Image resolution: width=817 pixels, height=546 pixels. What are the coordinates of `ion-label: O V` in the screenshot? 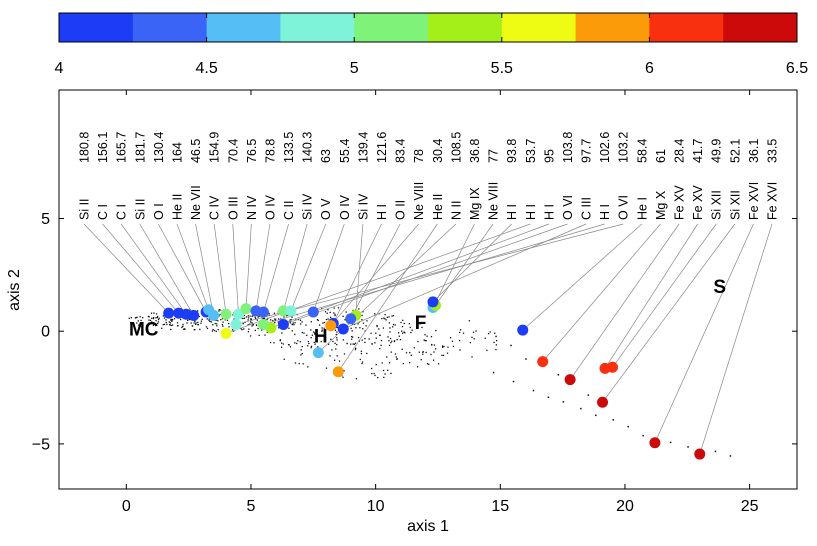 It's located at (326, 209).